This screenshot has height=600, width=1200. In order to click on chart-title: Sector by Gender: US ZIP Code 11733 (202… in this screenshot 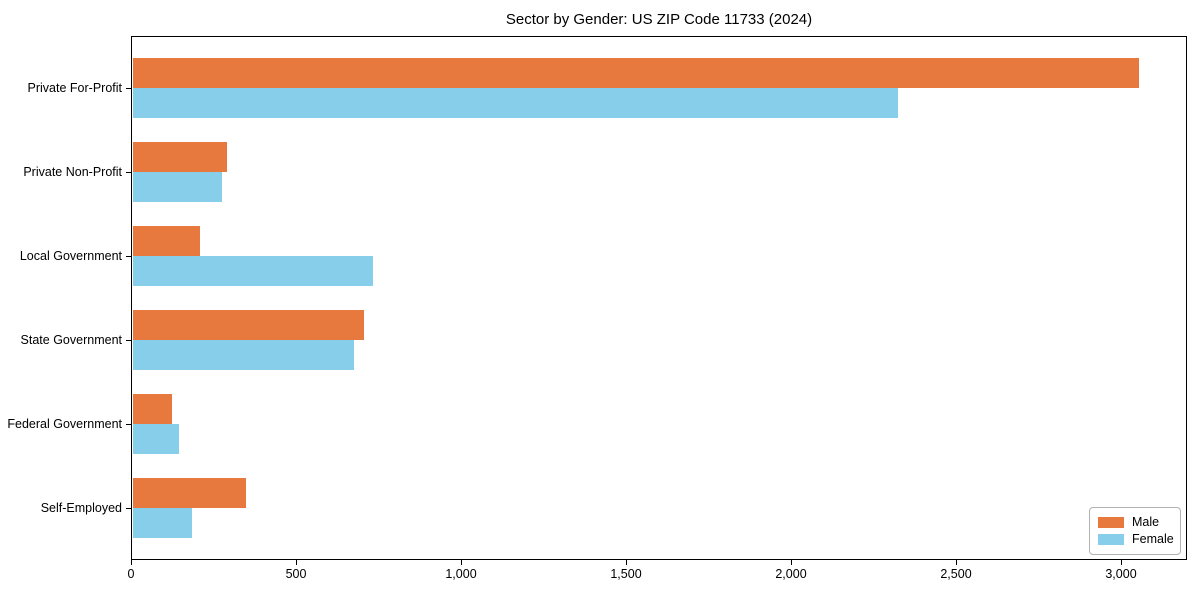, I will do `click(659, 19)`.